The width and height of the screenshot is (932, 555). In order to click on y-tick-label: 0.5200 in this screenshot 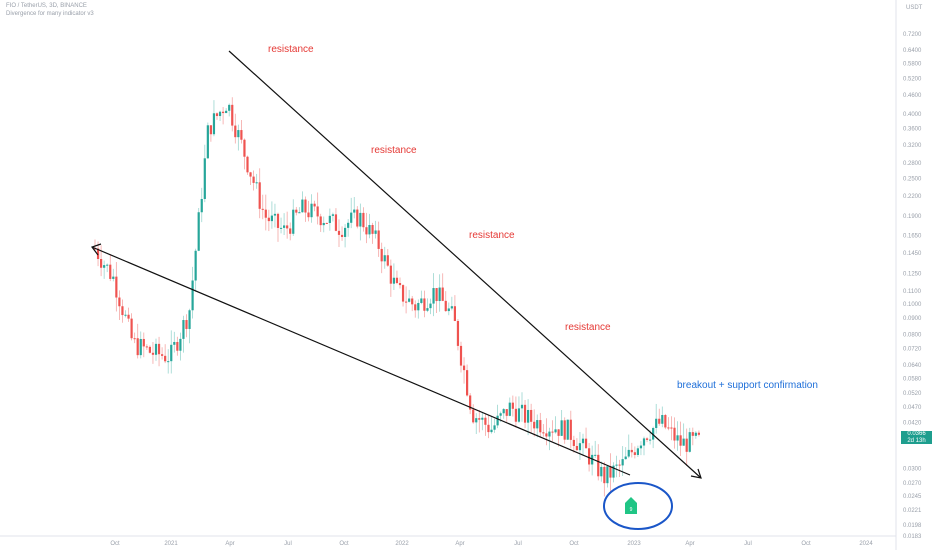, I will do `click(912, 79)`.